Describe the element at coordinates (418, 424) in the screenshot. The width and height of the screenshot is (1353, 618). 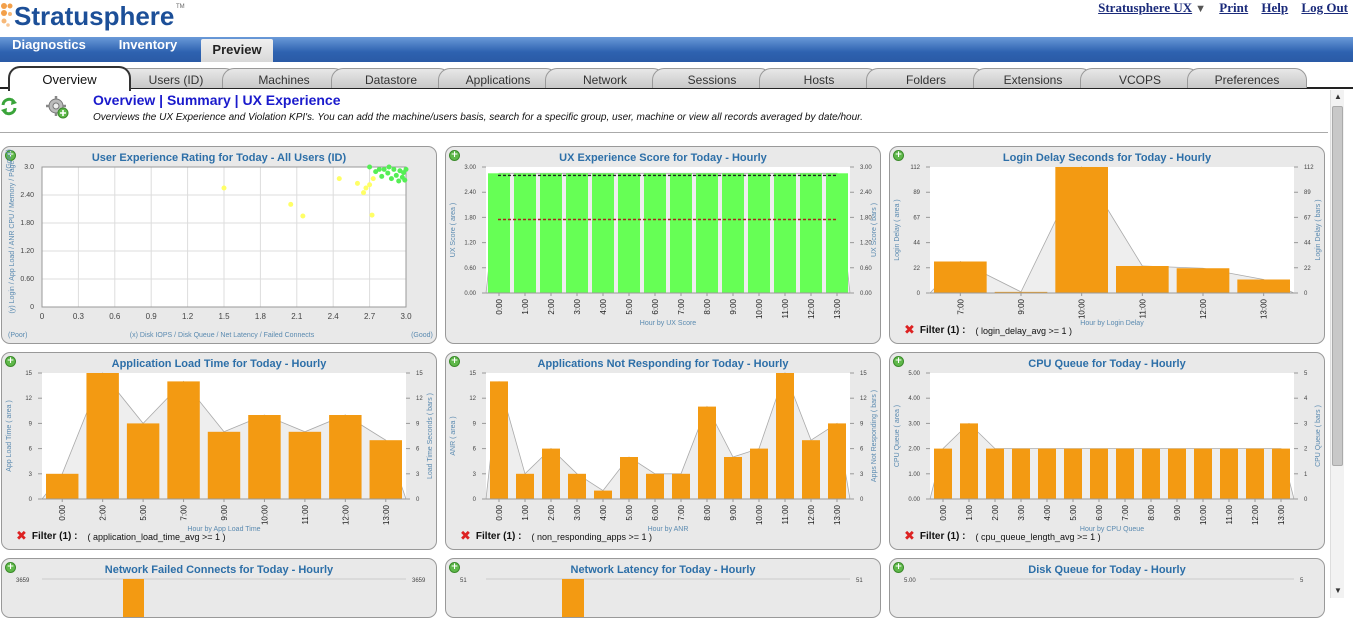
I see `y-tick-label: 9` at that location.